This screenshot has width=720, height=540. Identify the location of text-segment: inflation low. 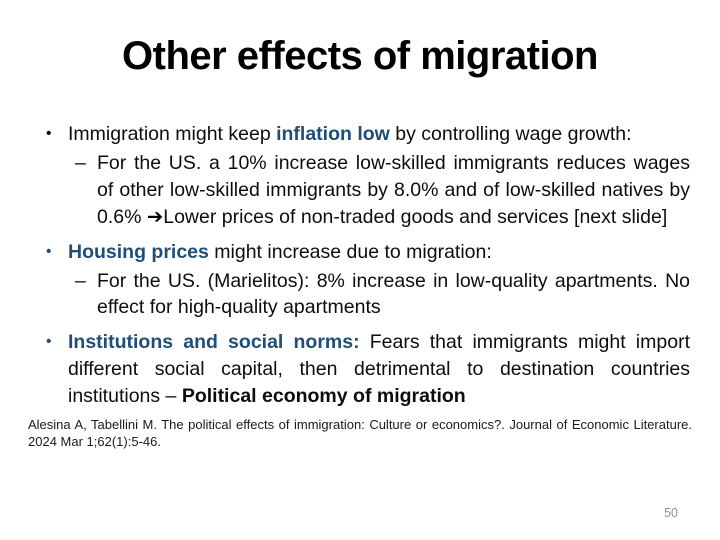
(333, 134).